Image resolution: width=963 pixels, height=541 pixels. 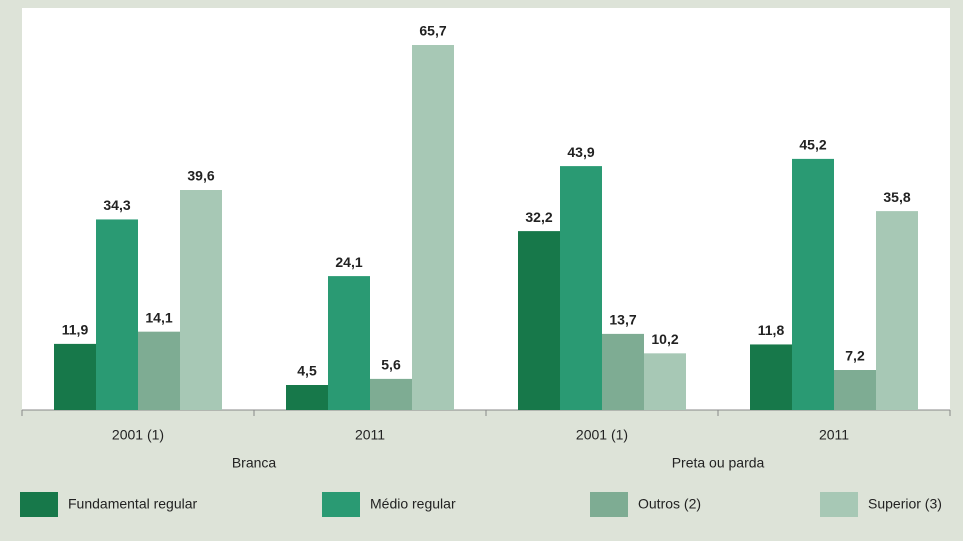 I want to click on value-label: 10,2, so click(x=664, y=339).